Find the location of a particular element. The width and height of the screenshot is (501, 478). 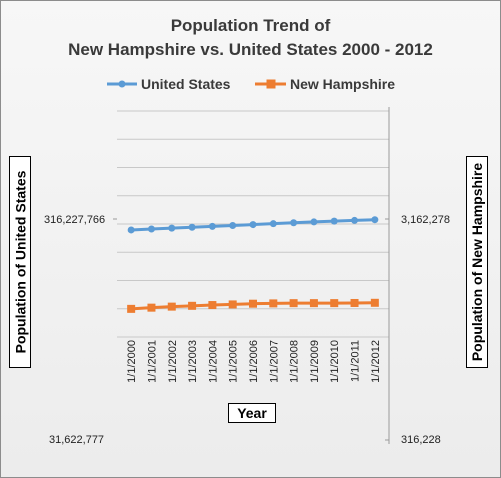

x-tick-label: 1/1/2010 is located at coordinates (335, 361).